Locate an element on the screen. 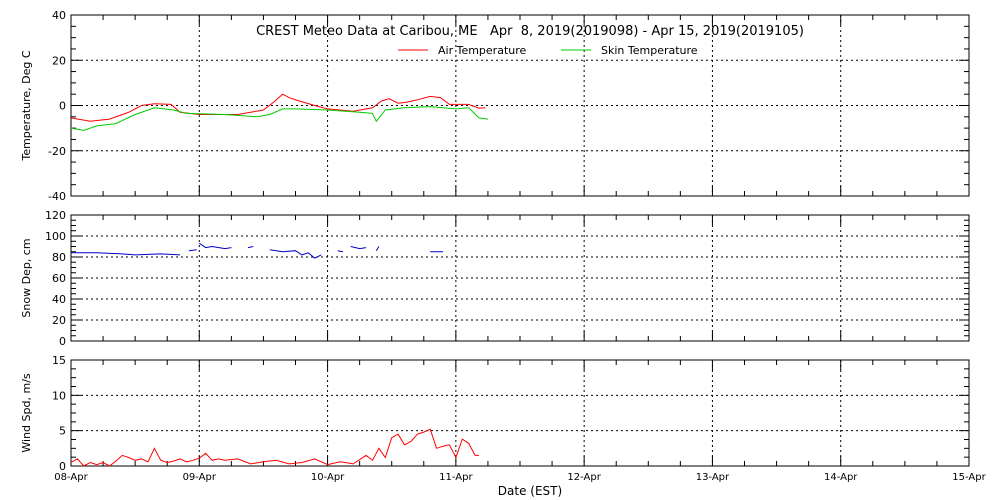 The width and height of the screenshot is (1000, 500). y-tick-label: 100 is located at coordinates (55, 236).